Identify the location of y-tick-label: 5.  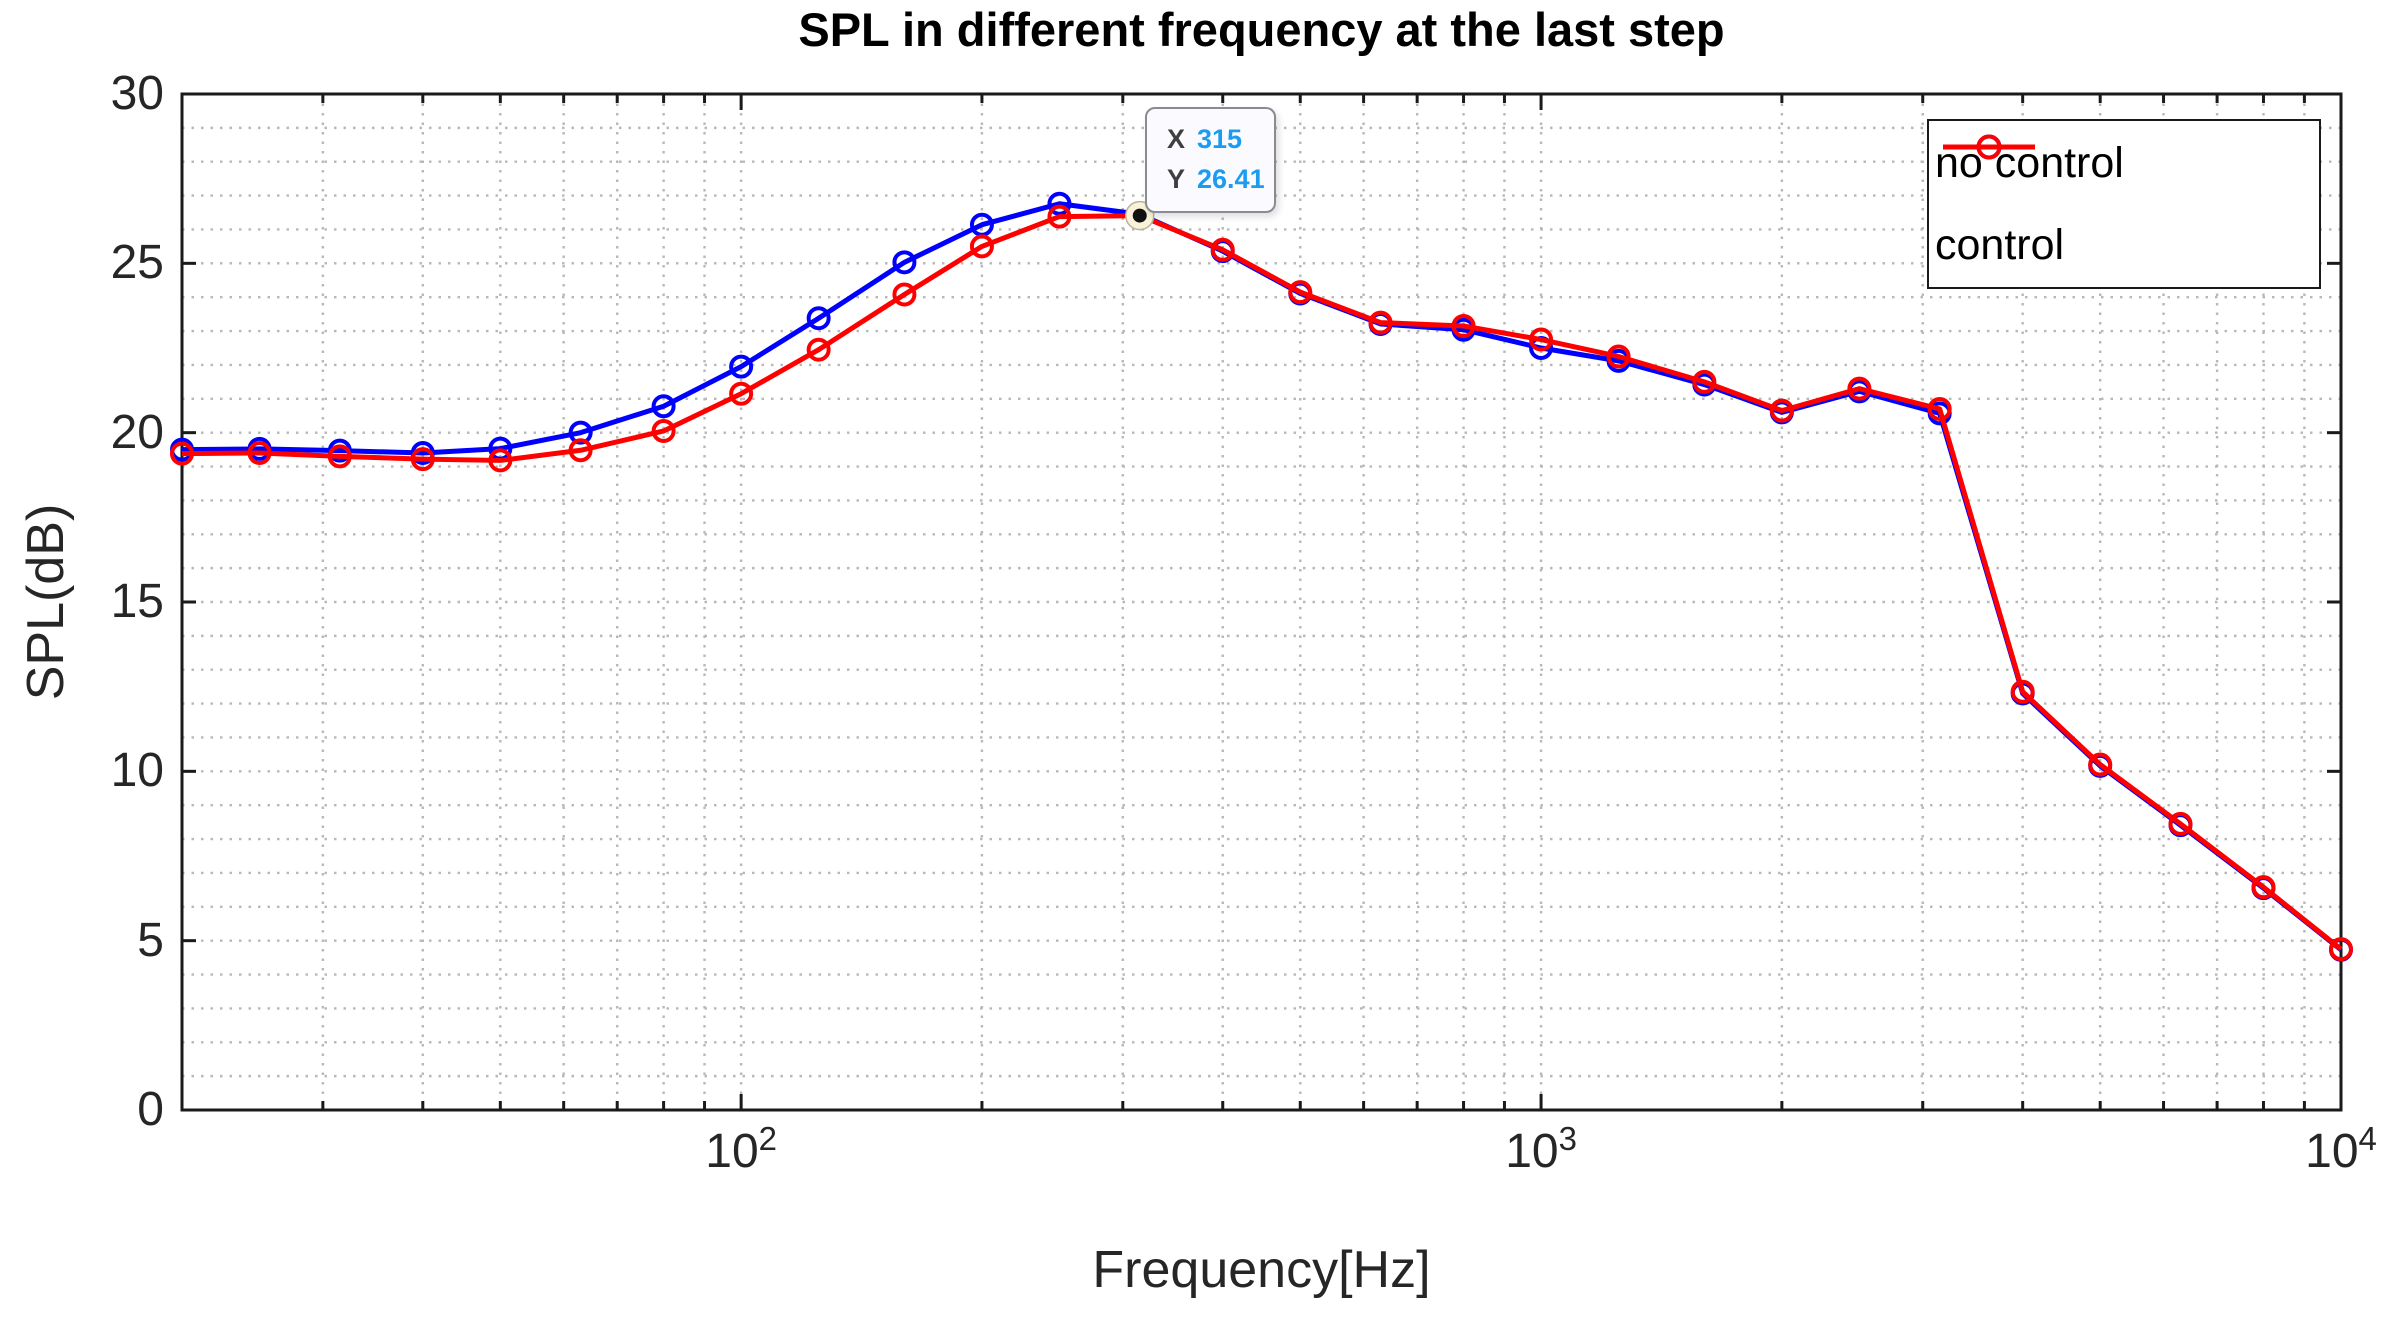
(150, 940).